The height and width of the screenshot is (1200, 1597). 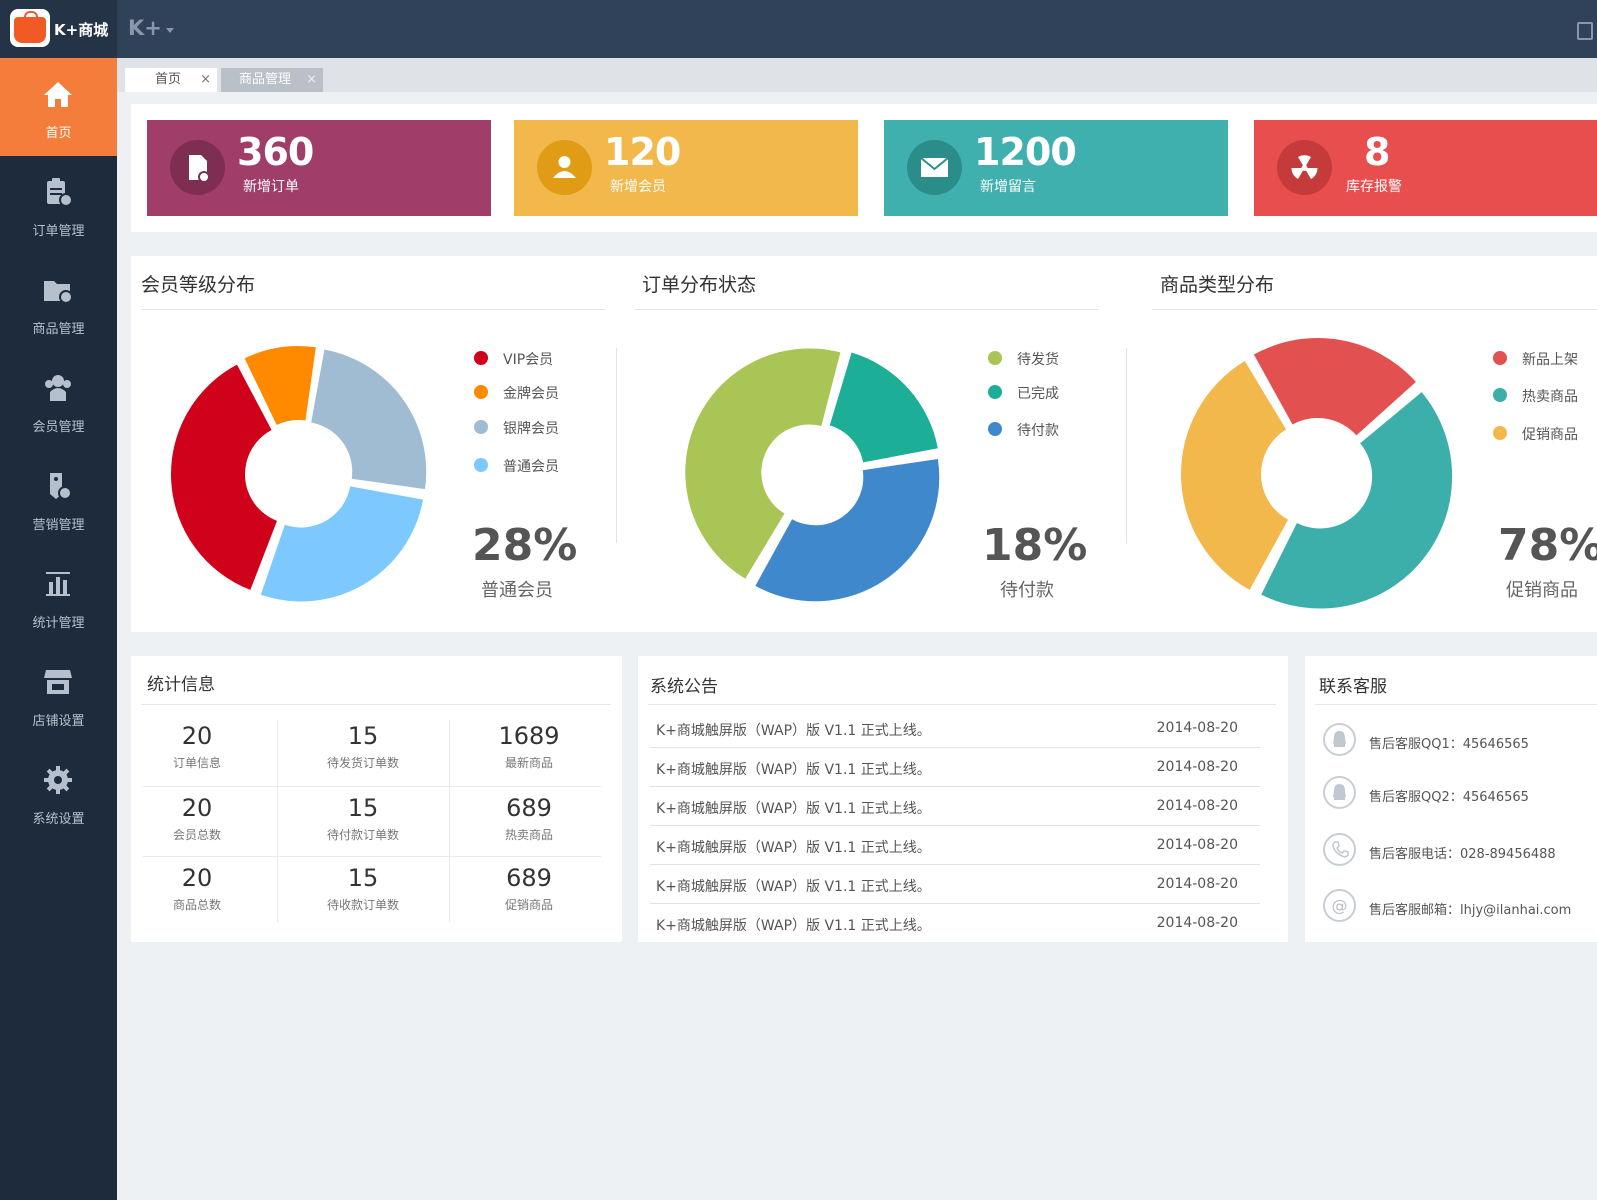 I want to click on brand-menu: K+, so click(x=145, y=28).